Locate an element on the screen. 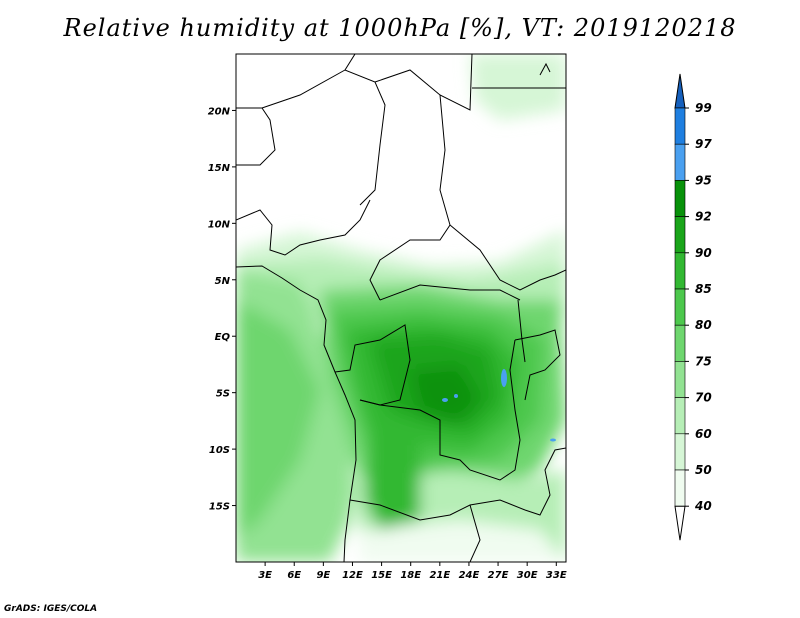 The height and width of the screenshot is (618, 800). lon-tick-label: 27E is located at coordinates (498, 575).